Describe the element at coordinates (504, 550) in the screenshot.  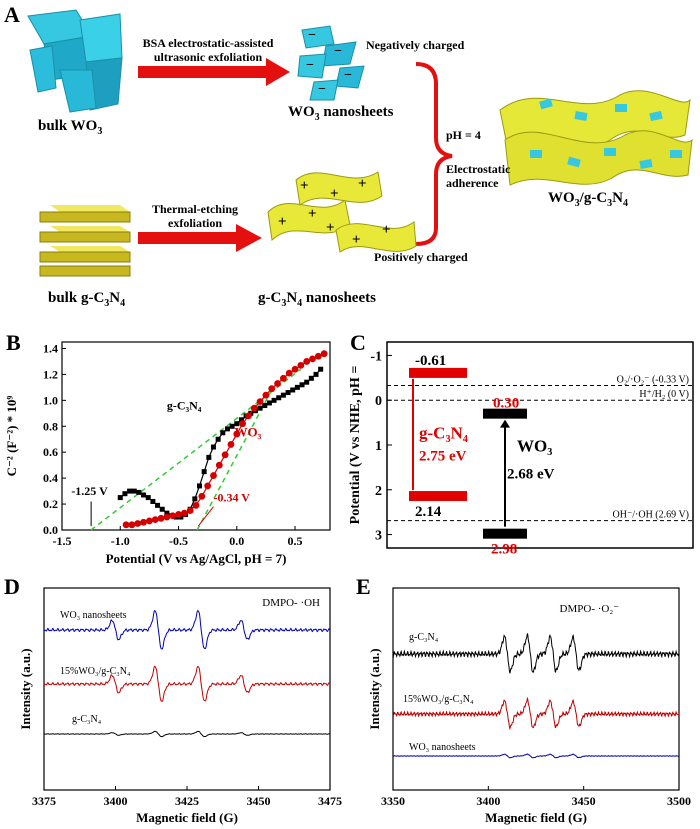
I see `wo3-vb-value: 2.98` at that location.